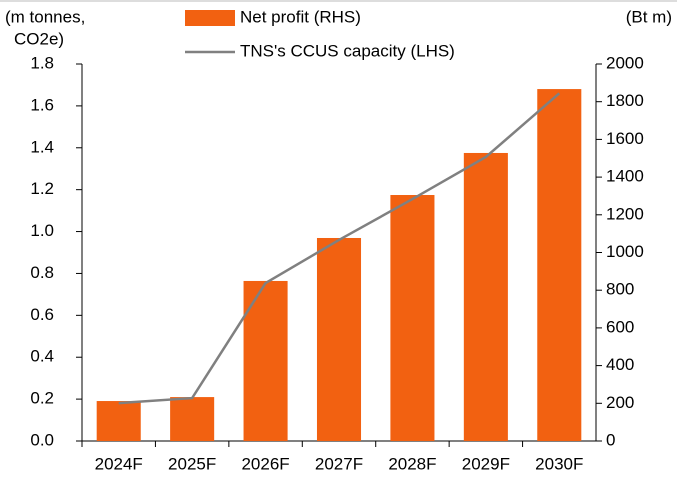  I want to click on y-tick-label: 1.0, so click(42, 230).